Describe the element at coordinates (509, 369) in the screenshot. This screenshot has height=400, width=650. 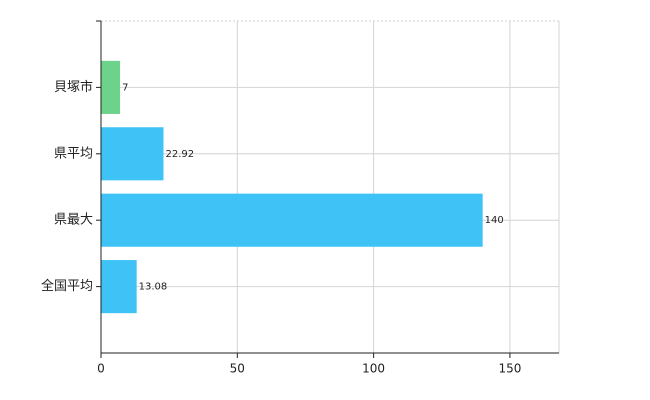
I see `x-tick-label: 150` at that location.